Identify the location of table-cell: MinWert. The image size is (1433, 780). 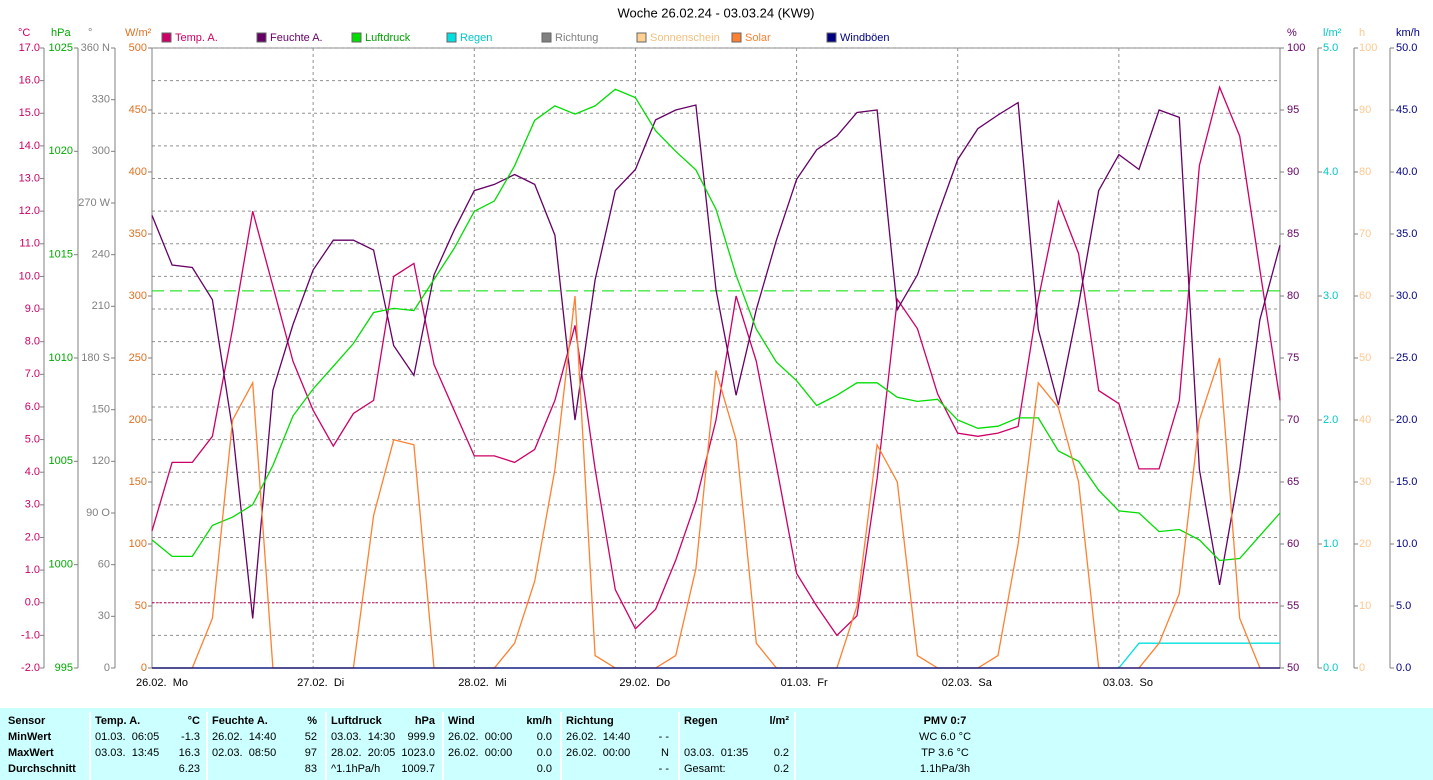
(30, 737).